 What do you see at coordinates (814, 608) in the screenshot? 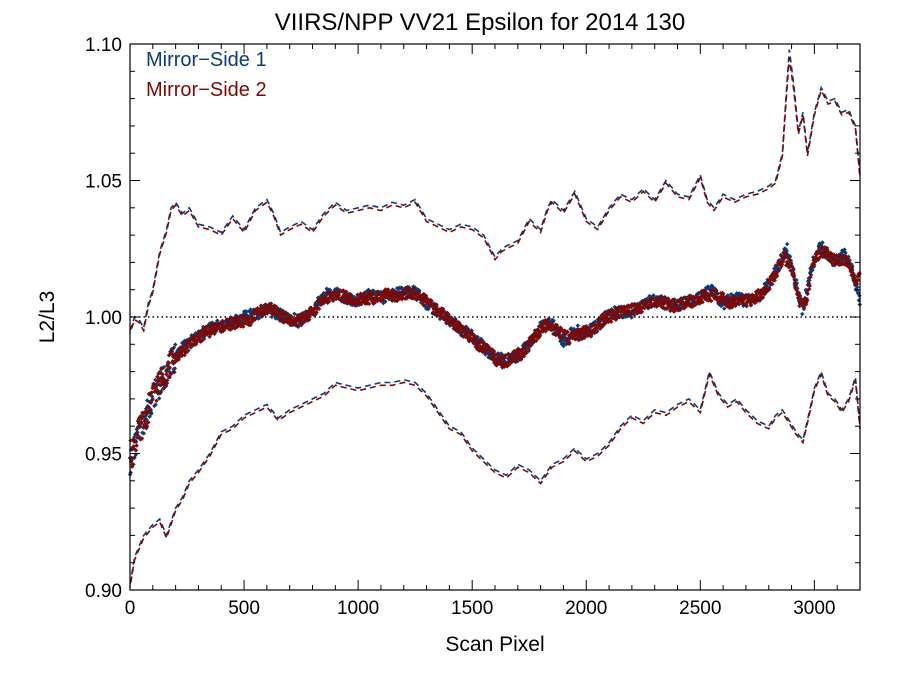
I see `x-tick-label: 3000` at bounding box center [814, 608].